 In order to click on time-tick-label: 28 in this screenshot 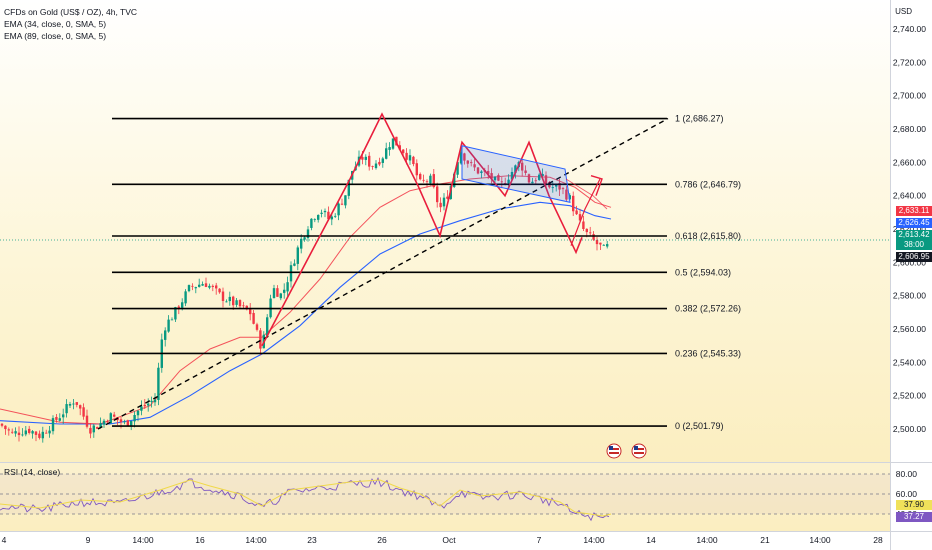, I will do `click(878, 540)`.